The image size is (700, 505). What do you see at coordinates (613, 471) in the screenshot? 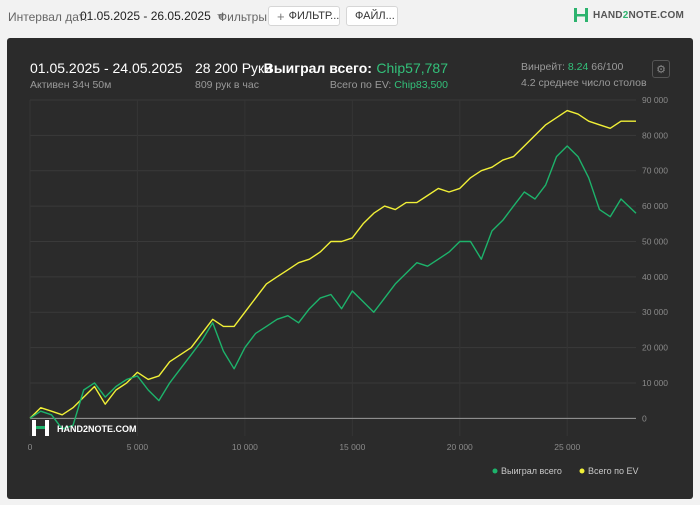
I see `legend-label: Всего по EV` at bounding box center [613, 471].